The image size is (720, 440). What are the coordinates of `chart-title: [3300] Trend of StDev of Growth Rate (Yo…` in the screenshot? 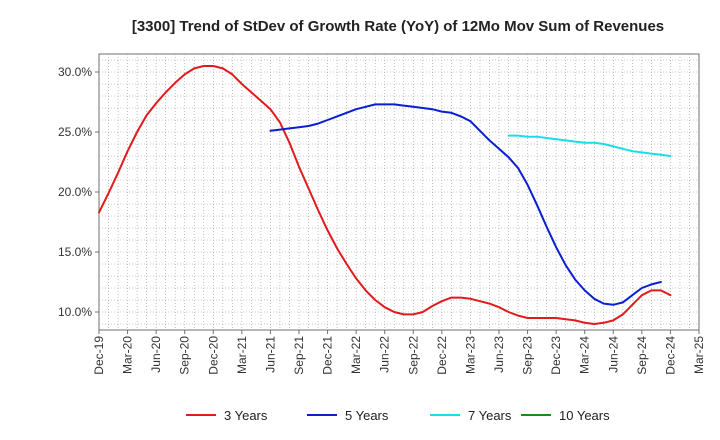 It's located at (398, 26).